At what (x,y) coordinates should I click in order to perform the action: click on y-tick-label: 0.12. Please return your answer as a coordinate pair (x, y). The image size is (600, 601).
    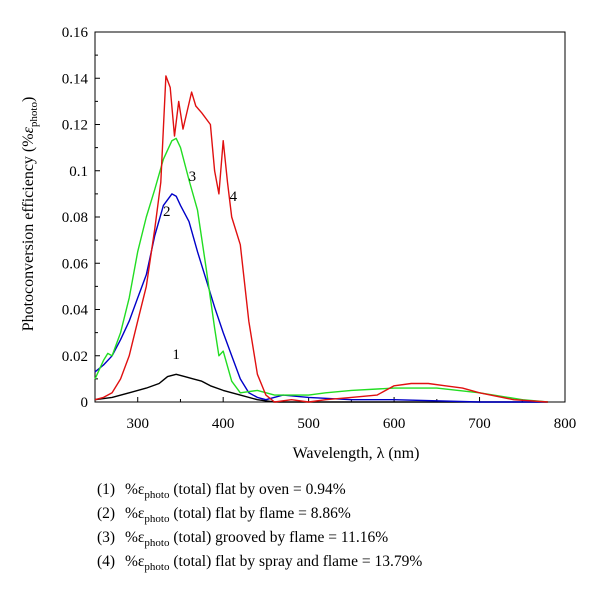
    Looking at the image, I should click on (75, 126).